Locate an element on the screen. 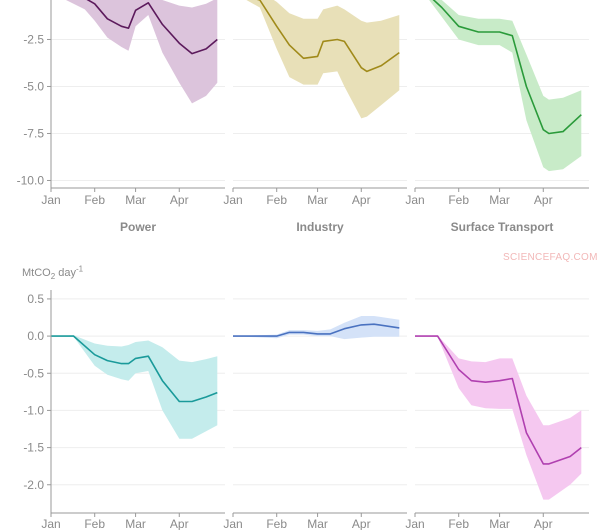 This screenshot has height=530, width=600. panel-title: Industry is located at coordinates (320, 227).